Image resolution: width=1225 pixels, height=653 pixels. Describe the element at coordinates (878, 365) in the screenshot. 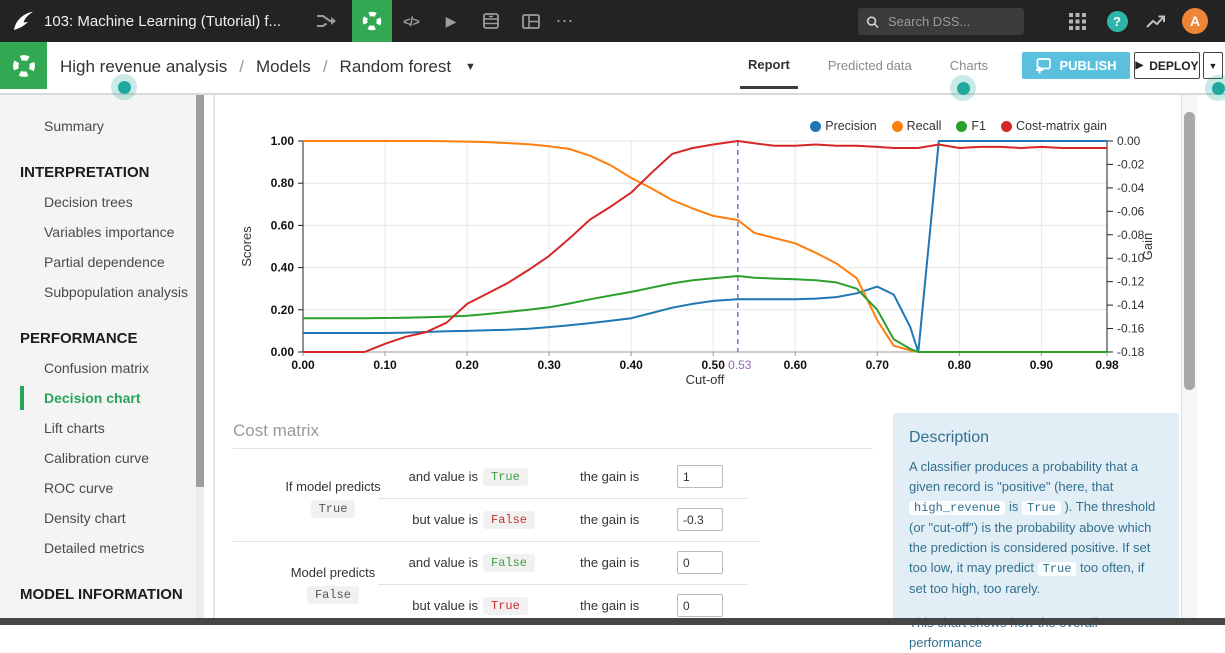

I see `axis-tick-label: 0.70` at that location.